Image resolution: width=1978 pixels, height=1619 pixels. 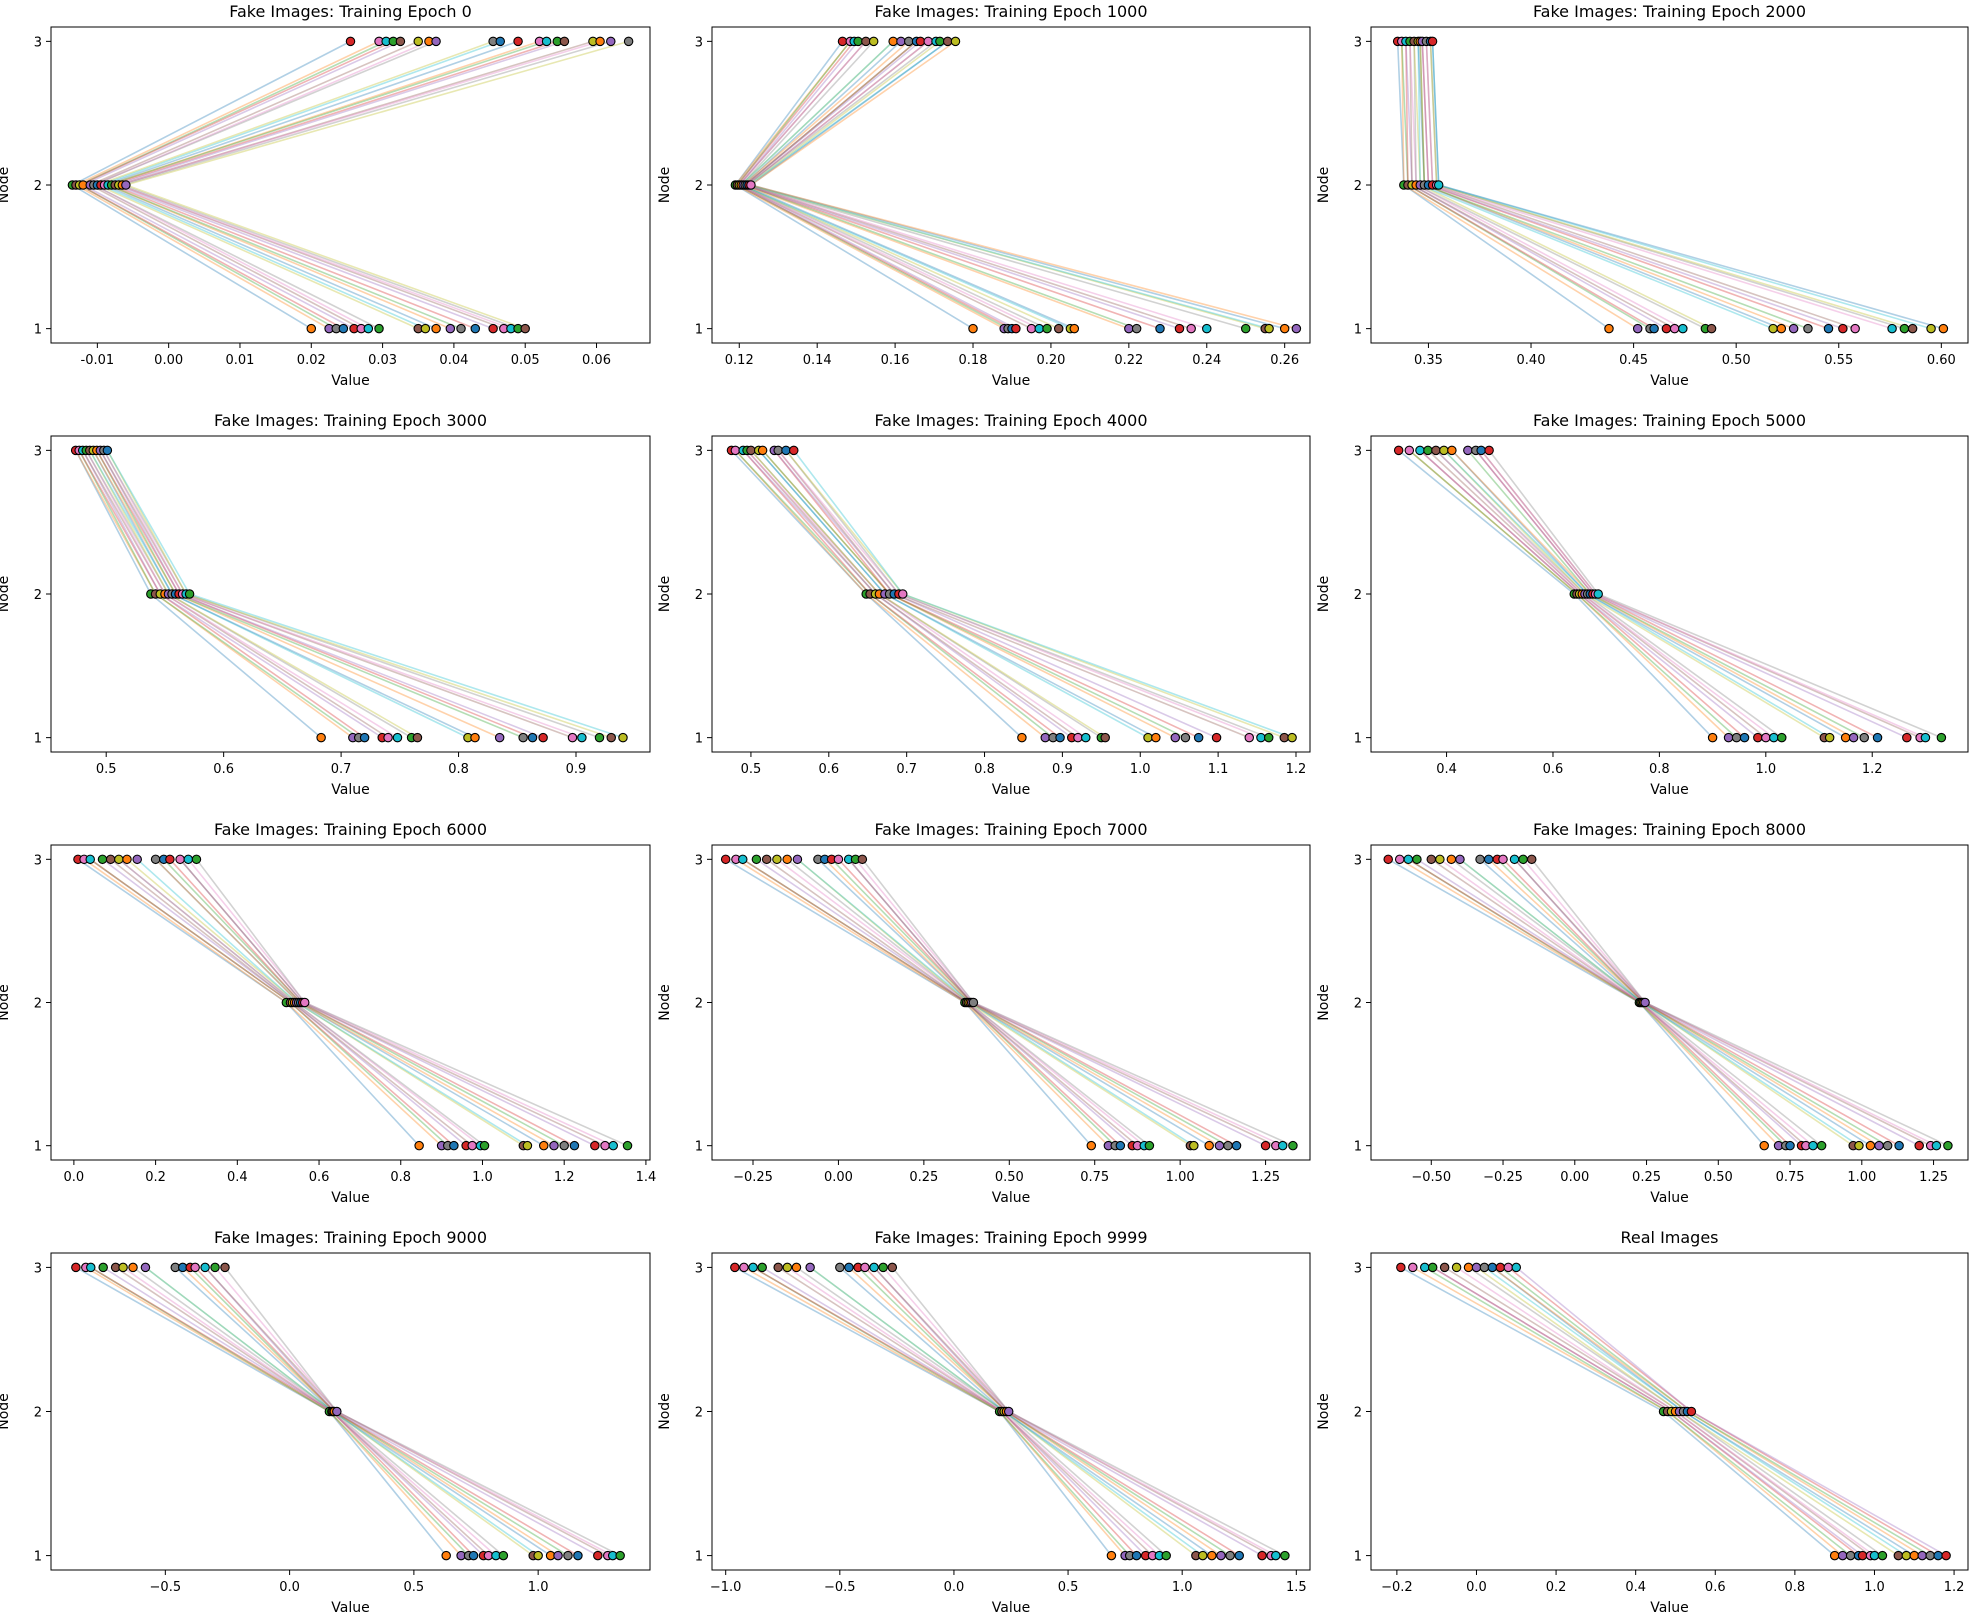 I want to click on x-tick-label: 1.0, so click(x=1140, y=769).